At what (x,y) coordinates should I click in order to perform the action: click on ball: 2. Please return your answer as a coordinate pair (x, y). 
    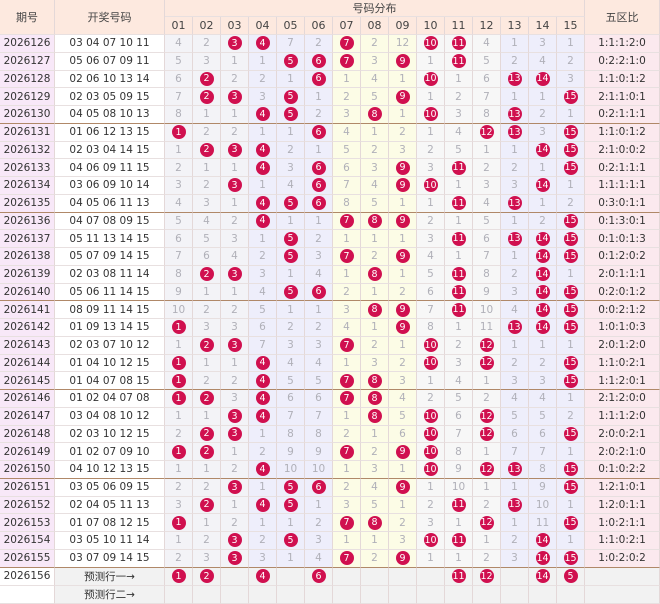
    Looking at the image, I should click on (206, 274).